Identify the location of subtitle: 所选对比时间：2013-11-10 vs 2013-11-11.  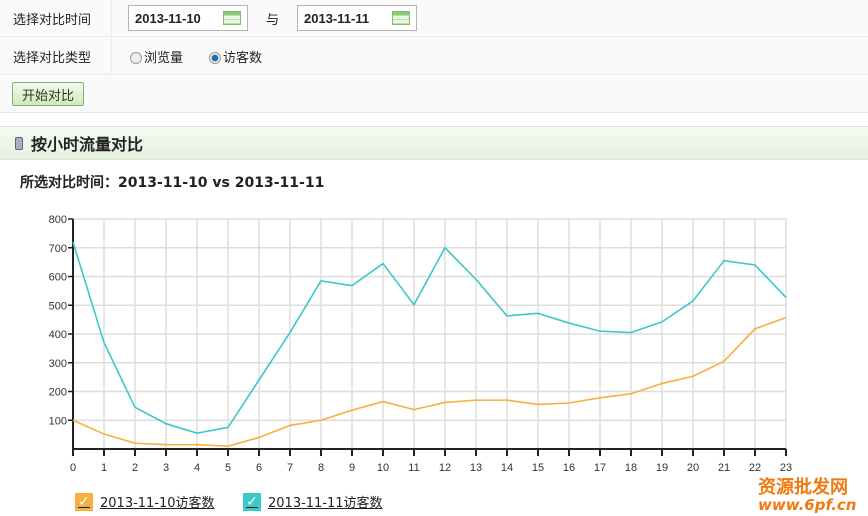
(172, 183).